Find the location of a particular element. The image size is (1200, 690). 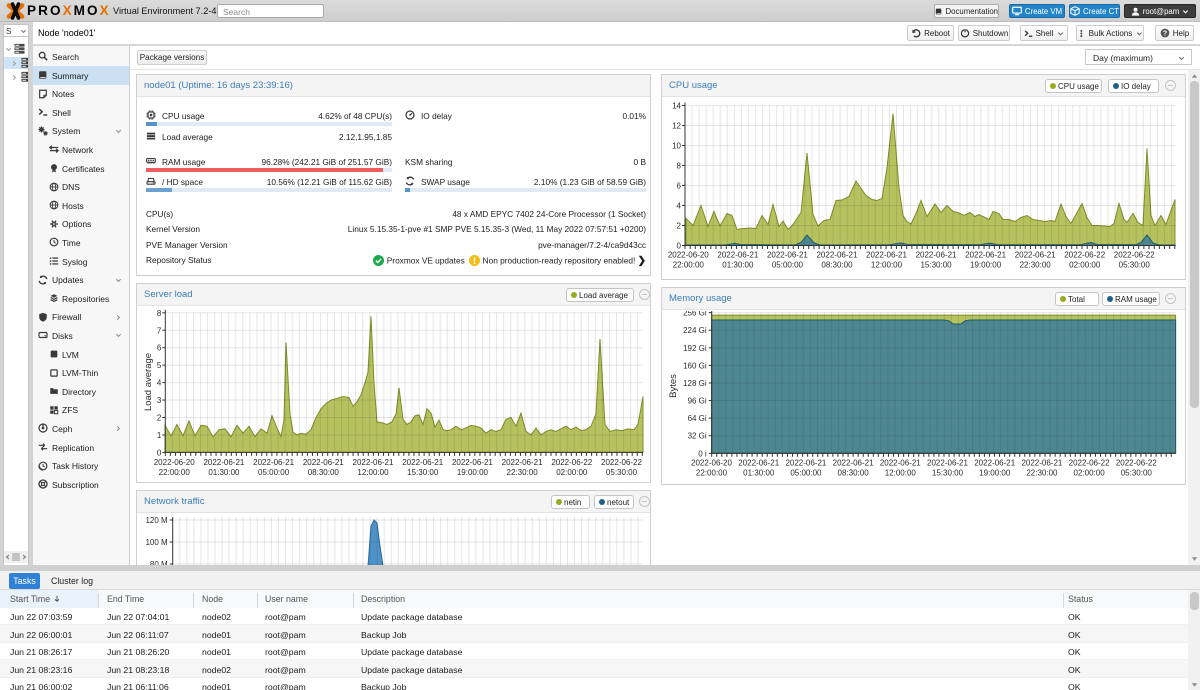

svg-text: 120 M is located at coordinates (156, 520).